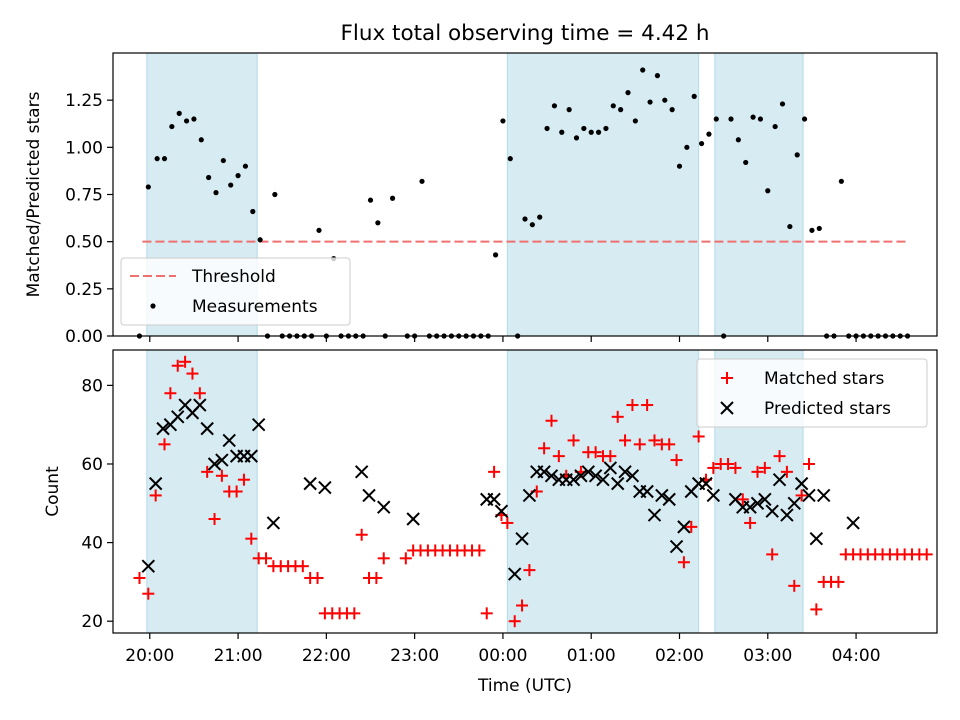  What do you see at coordinates (238, 656) in the screenshot?
I see `x-tick-label: 21:00` at bounding box center [238, 656].